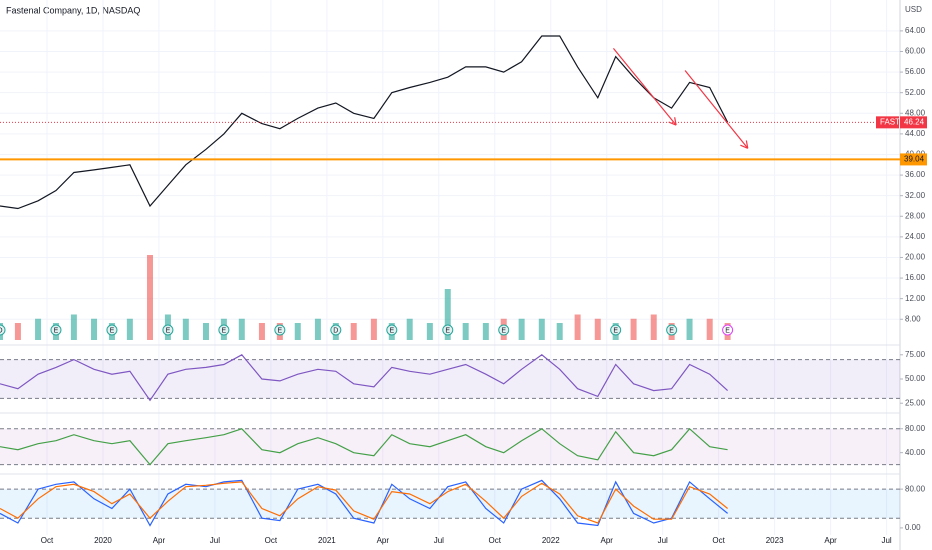 This screenshot has width=932, height=550. What do you see at coordinates (913, 9) in the screenshot?
I see `currency: USD` at bounding box center [913, 9].